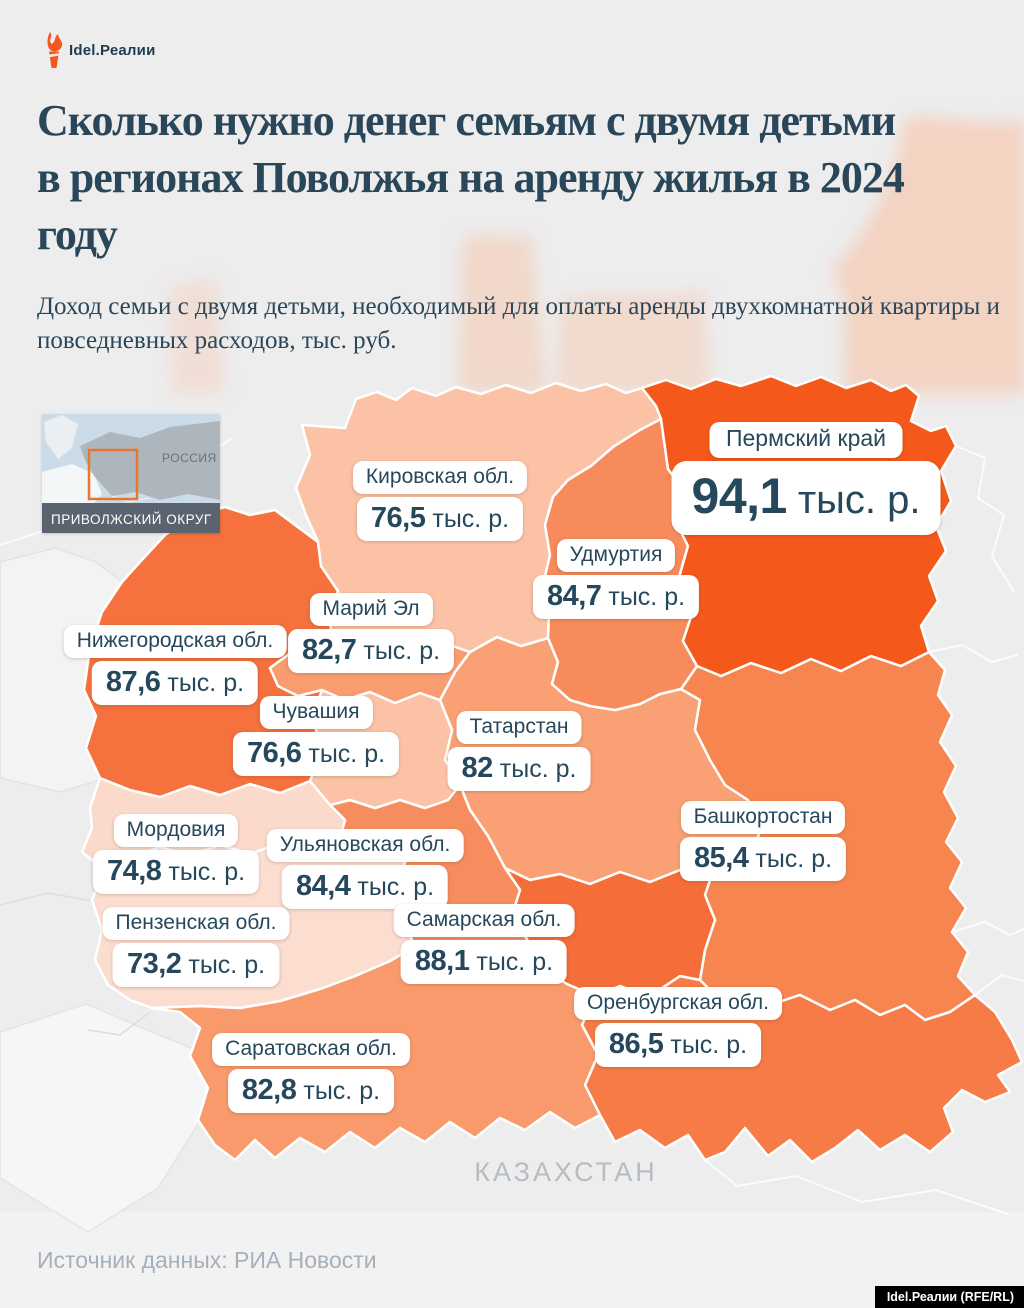 The height and width of the screenshot is (1308, 1024). I want to click on region-label-mordovia: Мордовия 74,8 тыс. р., so click(176, 854).